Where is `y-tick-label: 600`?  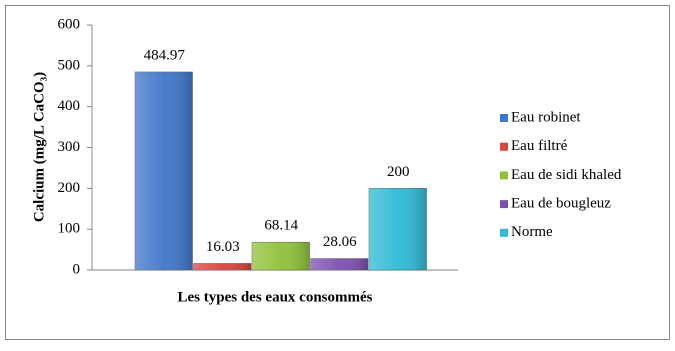 y-tick-label: 600 is located at coordinates (69, 24).